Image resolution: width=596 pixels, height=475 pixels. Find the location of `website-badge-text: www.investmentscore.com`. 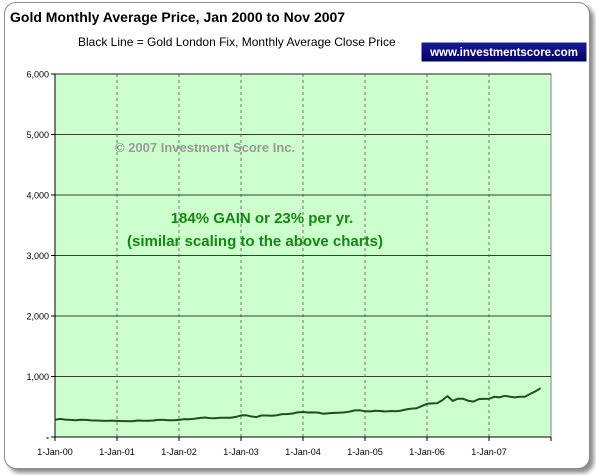

website-badge-text: www.investmentscore.com is located at coordinates (503, 53).